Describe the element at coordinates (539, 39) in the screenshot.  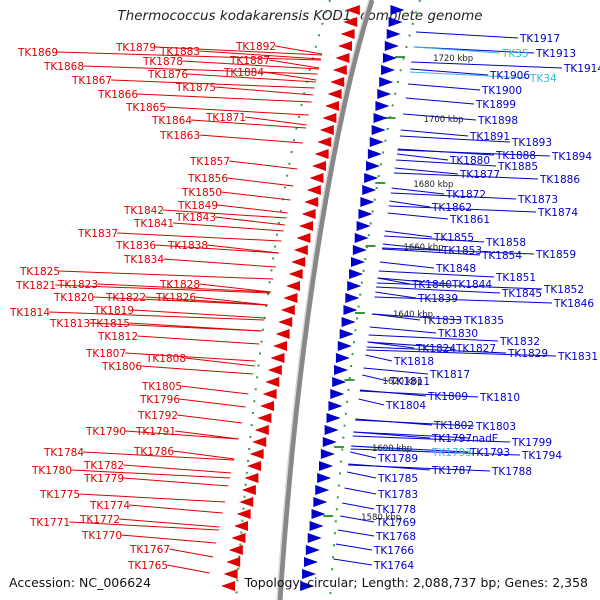
I see `right-gene-label: TK1917` at that location.